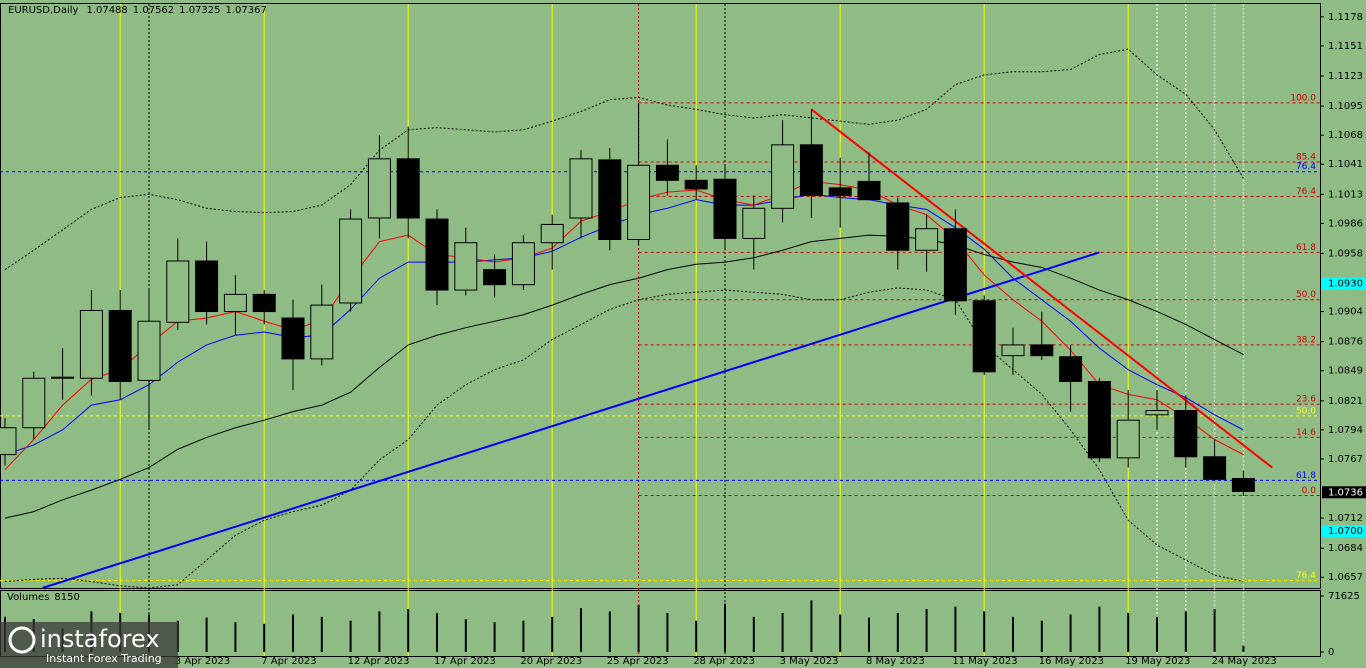  What do you see at coordinates (1071, 661) in the screenshot?
I see `x-tick-label: 16 May 2023` at bounding box center [1071, 661].